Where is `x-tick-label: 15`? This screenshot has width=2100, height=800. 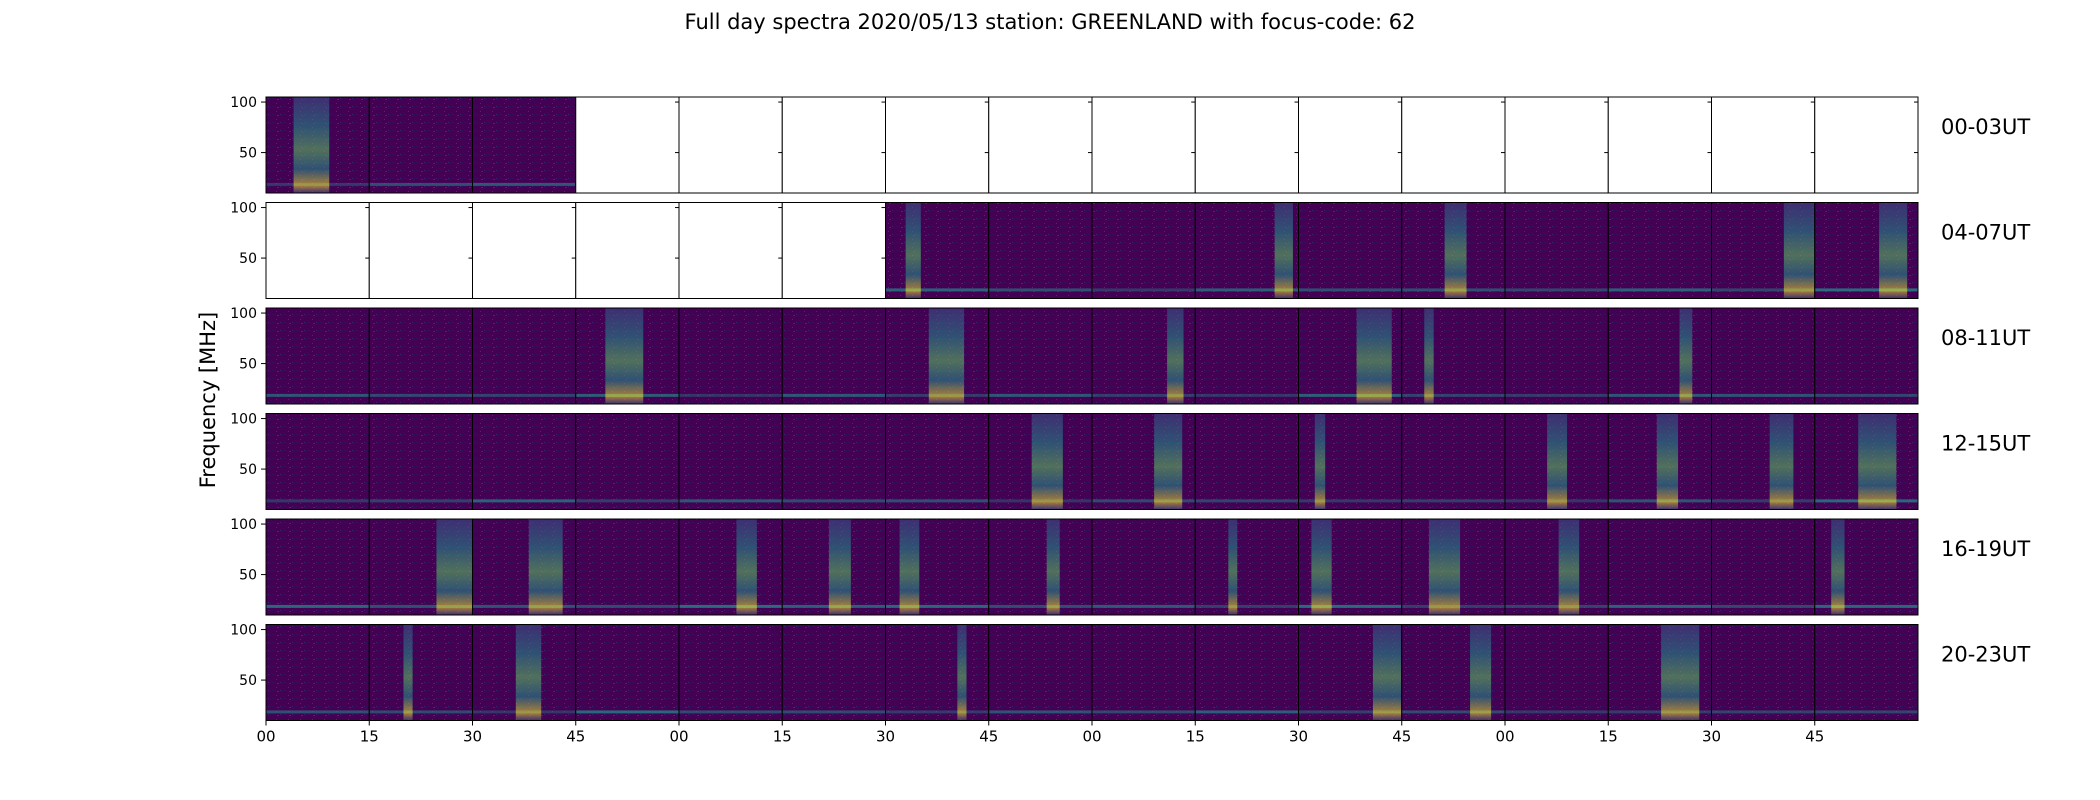
x-tick-label: 15 is located at coordinates (1608, 737).